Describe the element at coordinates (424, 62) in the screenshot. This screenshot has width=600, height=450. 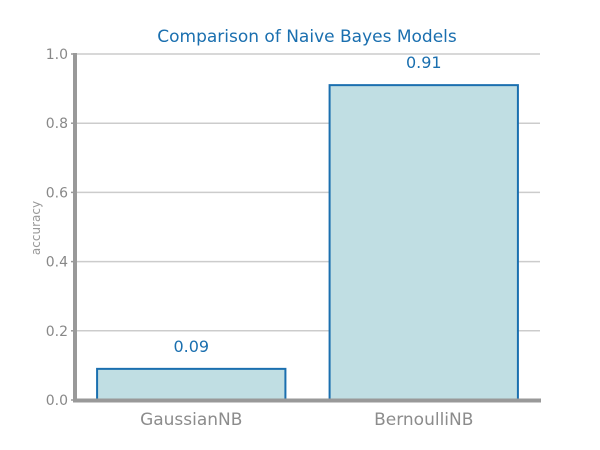
I see `data-label: 0.91` at that location.